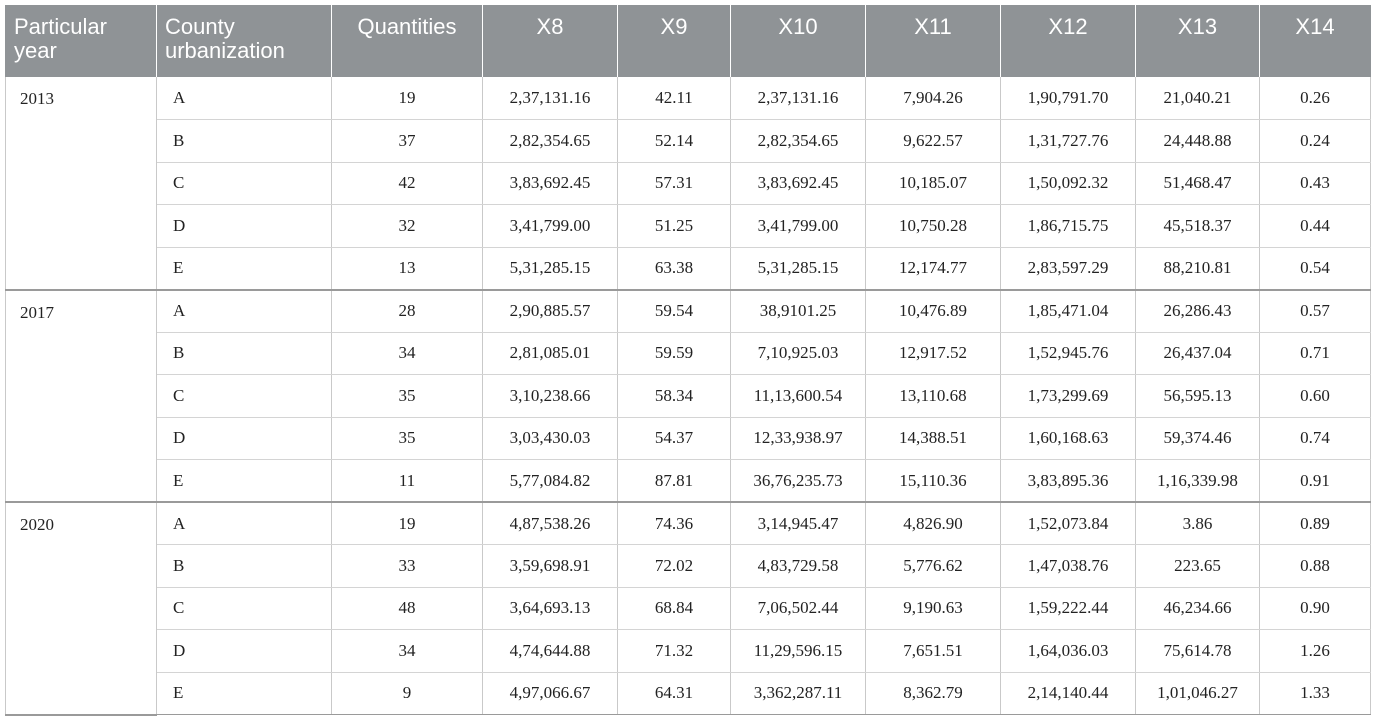  What do you see at coordinates (550, 41) in the screenshot?
I see `header-x8: X8` at bounding box center [550, 41].